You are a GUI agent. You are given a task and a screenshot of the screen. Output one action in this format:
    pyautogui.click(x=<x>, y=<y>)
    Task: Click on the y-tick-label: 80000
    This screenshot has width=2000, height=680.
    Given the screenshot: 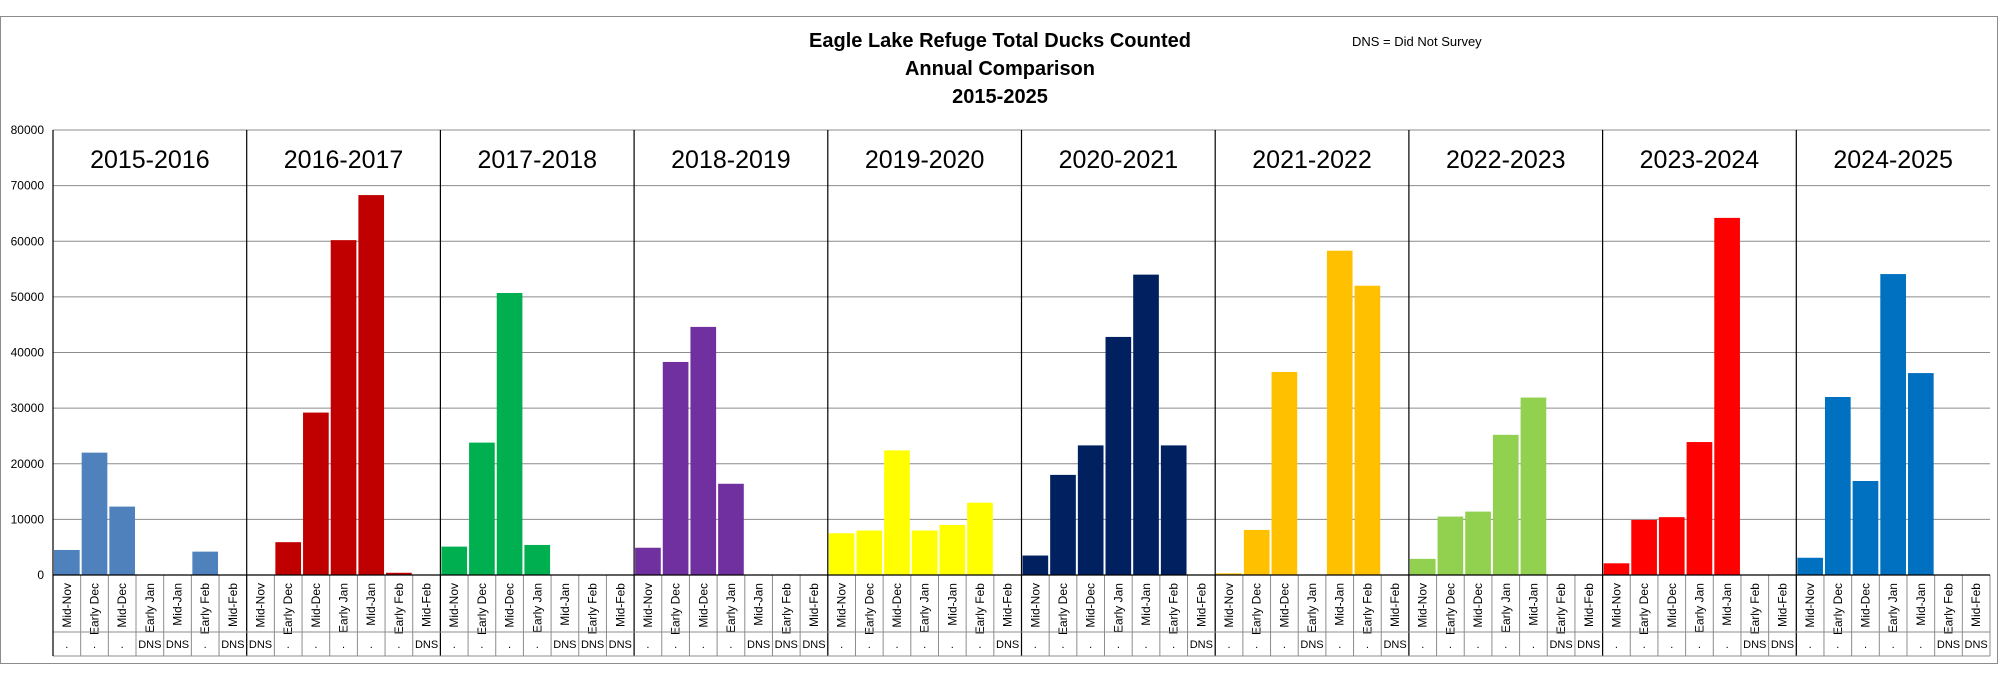 What is the action you would take?
    pyautogui.click(x=28, y=130)
    